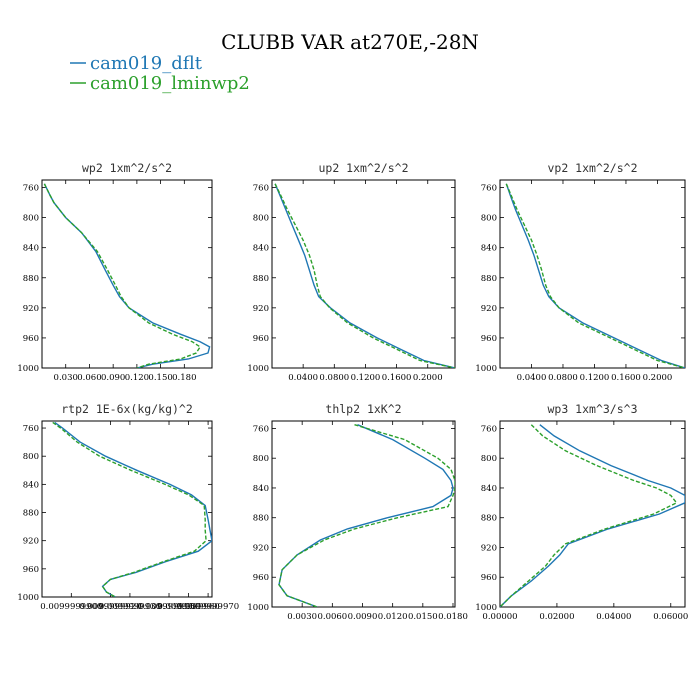  What do you see at coordinates (592, 168) in the screenshot?
I see `panel-title: vp2 1xm^2/s^2` at bounding box center [592, 168].